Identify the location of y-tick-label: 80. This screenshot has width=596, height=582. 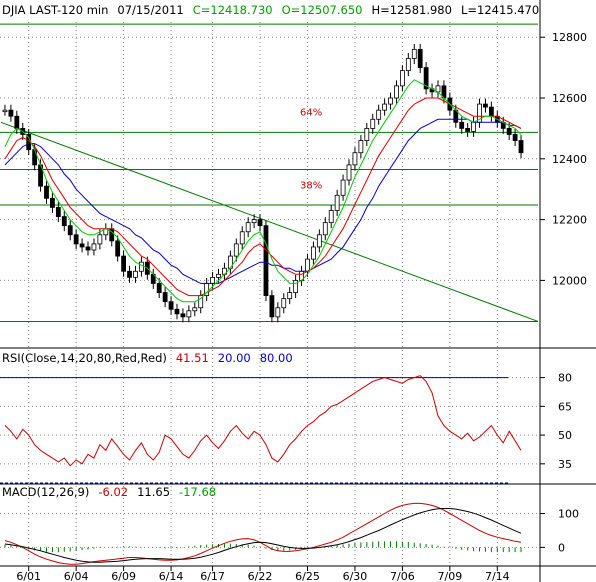
(565, 378).